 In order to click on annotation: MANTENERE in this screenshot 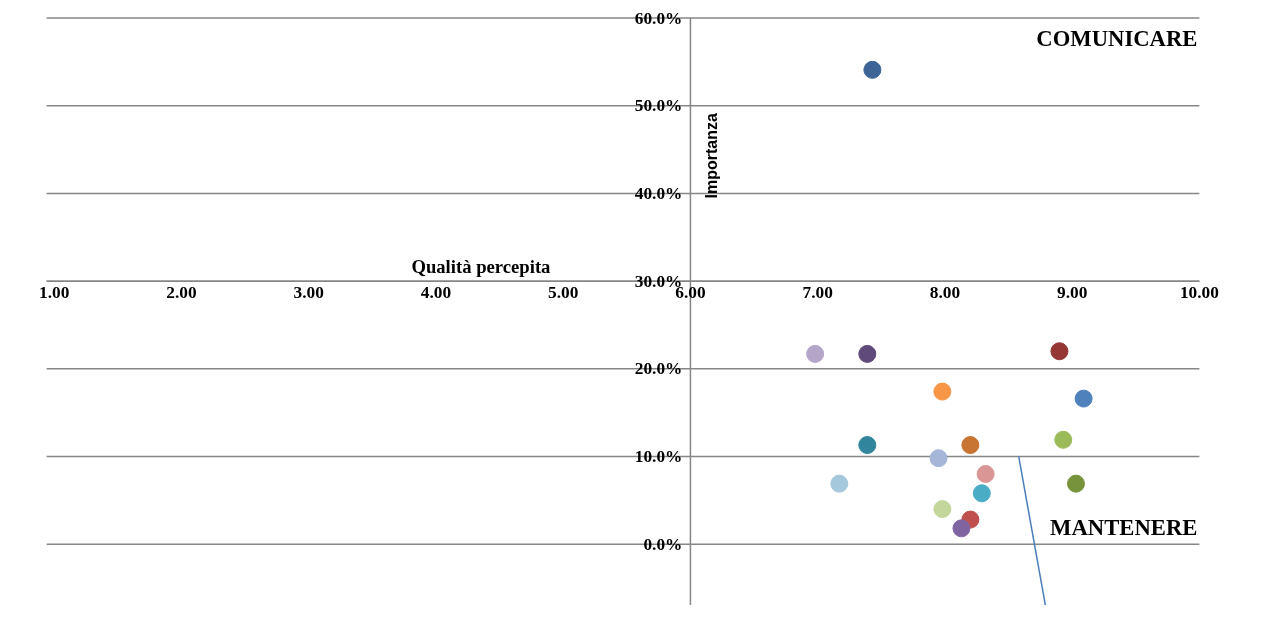, I will do `click(1124, 528)`.